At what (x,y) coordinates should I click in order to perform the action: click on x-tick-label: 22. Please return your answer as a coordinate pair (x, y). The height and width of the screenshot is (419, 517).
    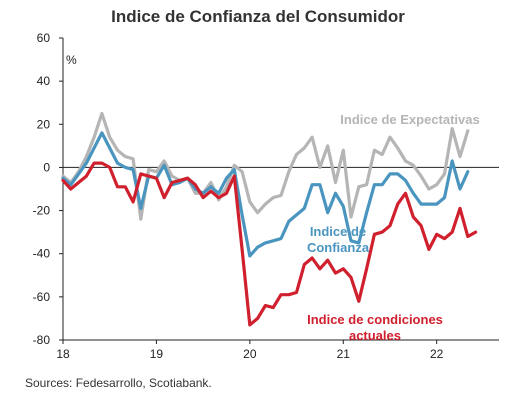
    Looking at the image, I should click on (437, 354).